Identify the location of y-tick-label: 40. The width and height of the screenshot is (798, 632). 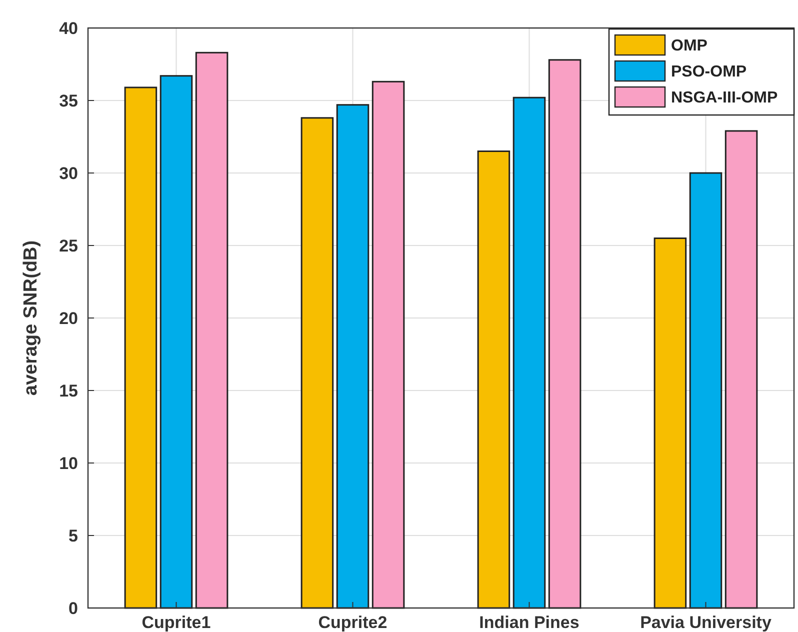
(68, 28).